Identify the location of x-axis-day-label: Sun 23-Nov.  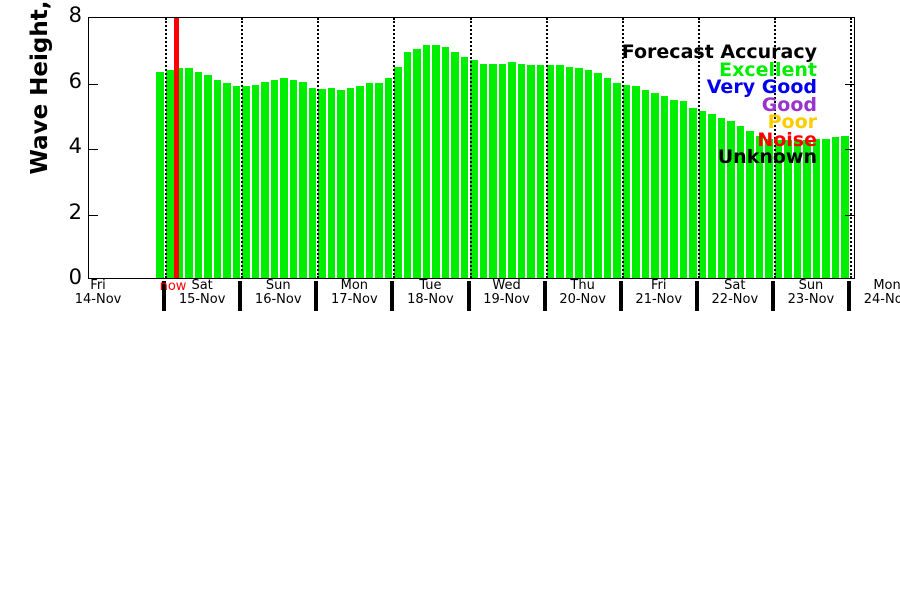
(811, 293).